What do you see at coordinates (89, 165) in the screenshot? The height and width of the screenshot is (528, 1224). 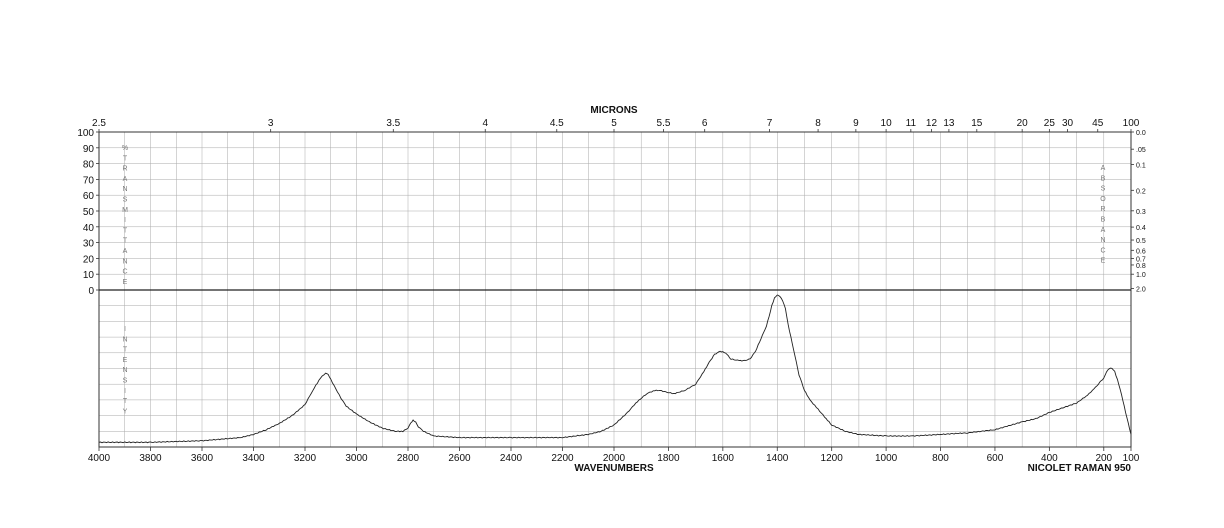 I see `transmittance-tick-label: 80` at bounding box center [89, 165].